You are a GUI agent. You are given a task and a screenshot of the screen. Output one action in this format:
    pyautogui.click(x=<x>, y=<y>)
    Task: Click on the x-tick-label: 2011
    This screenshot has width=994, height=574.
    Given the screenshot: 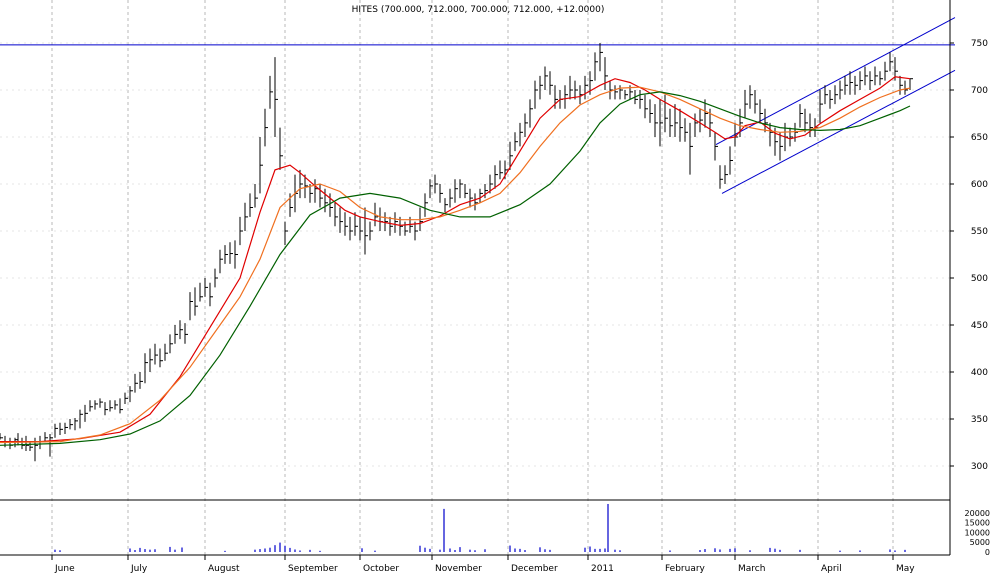 What is the action you would take?
    pyautogui.click(x=602, y=569)
    